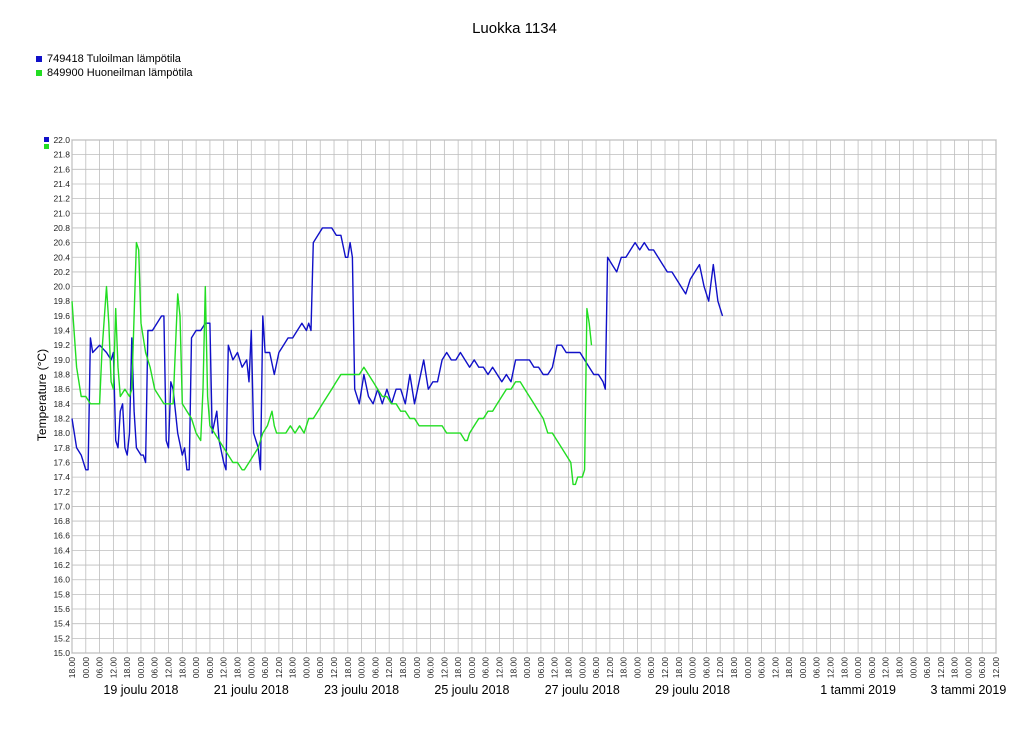 This screenshot has height=732, width=1024. I want to click on y-tick-label: 16.6, so click(61, 536).